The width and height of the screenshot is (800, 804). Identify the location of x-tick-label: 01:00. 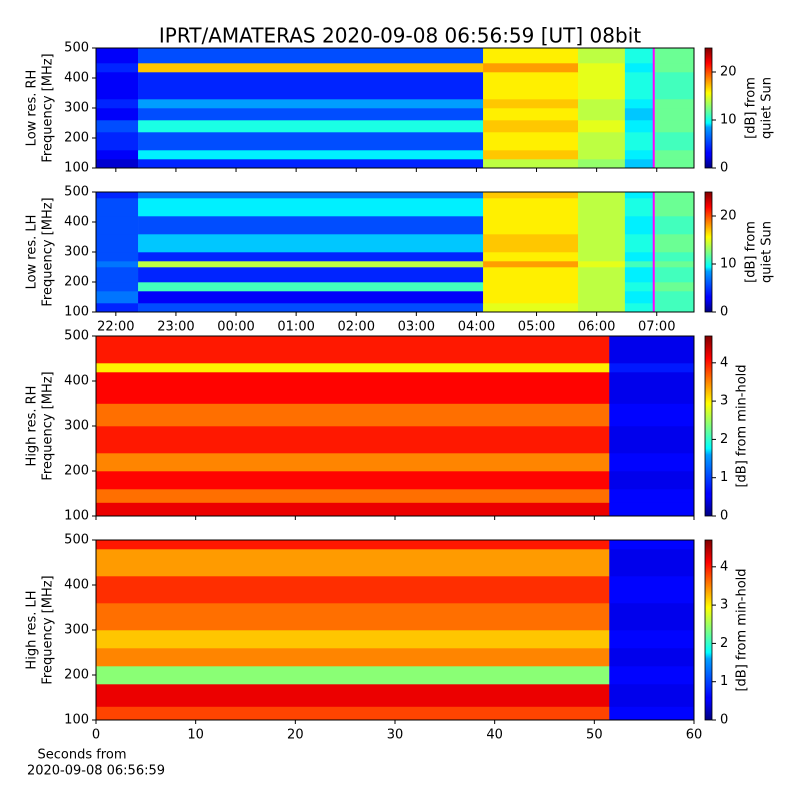
(295, 327).